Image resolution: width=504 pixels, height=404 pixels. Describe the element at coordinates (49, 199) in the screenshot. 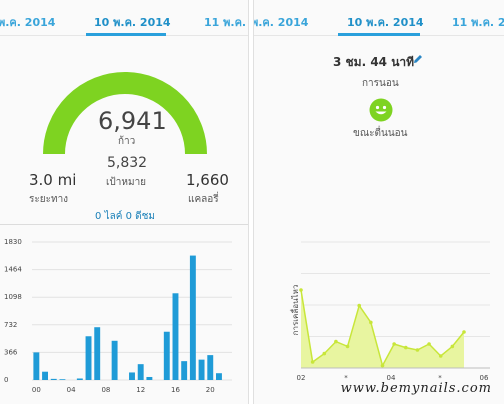

I see `distance-label: ระยะทาง` at that location.